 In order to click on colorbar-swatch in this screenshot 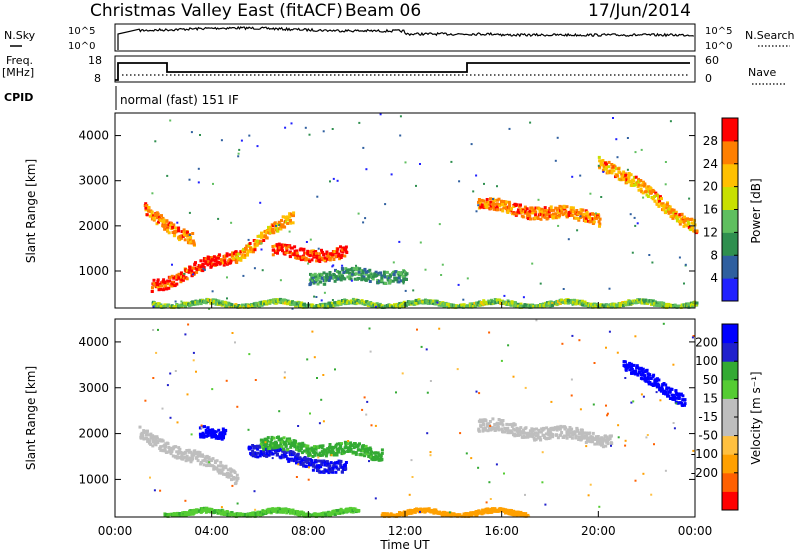, I will do `click(730, 445)`.